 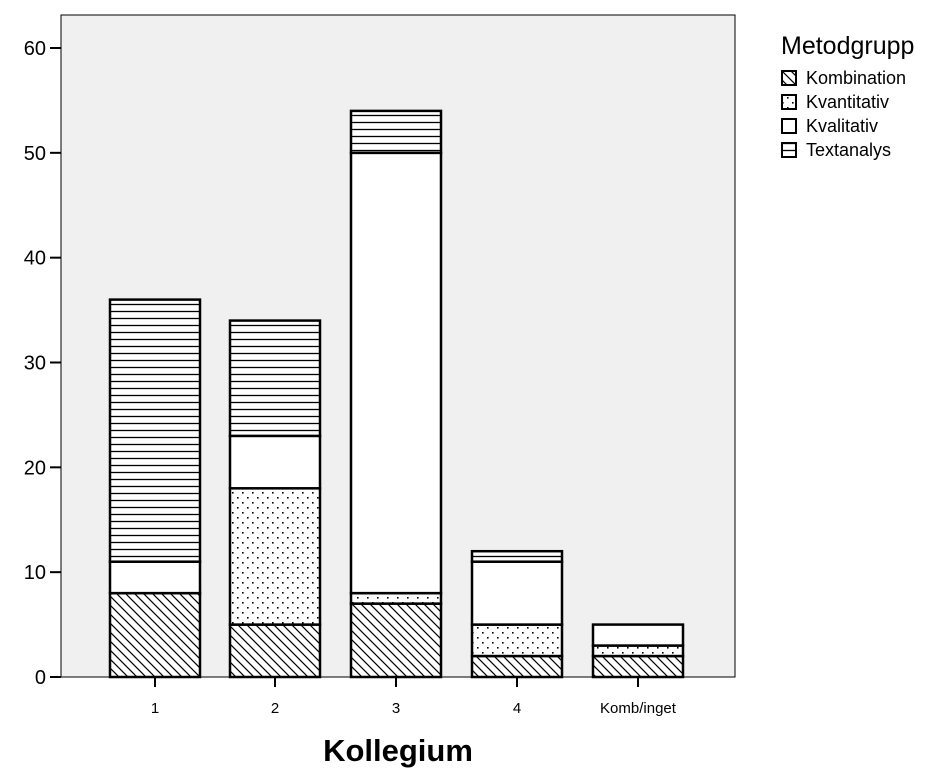 I want to click on x-tick-label: 2, so click(x=275, y=708).